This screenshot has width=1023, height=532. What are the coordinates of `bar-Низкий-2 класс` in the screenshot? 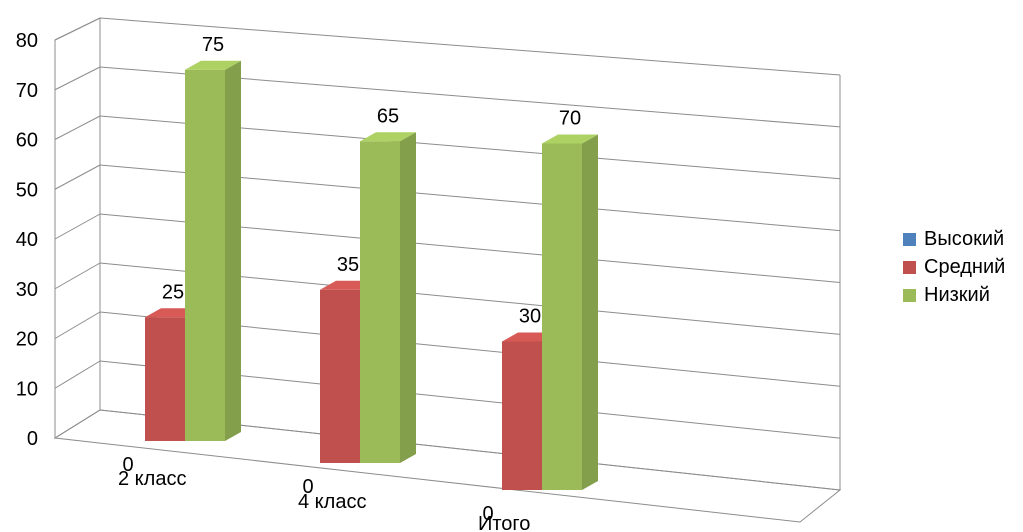 It's located at (205, 255).